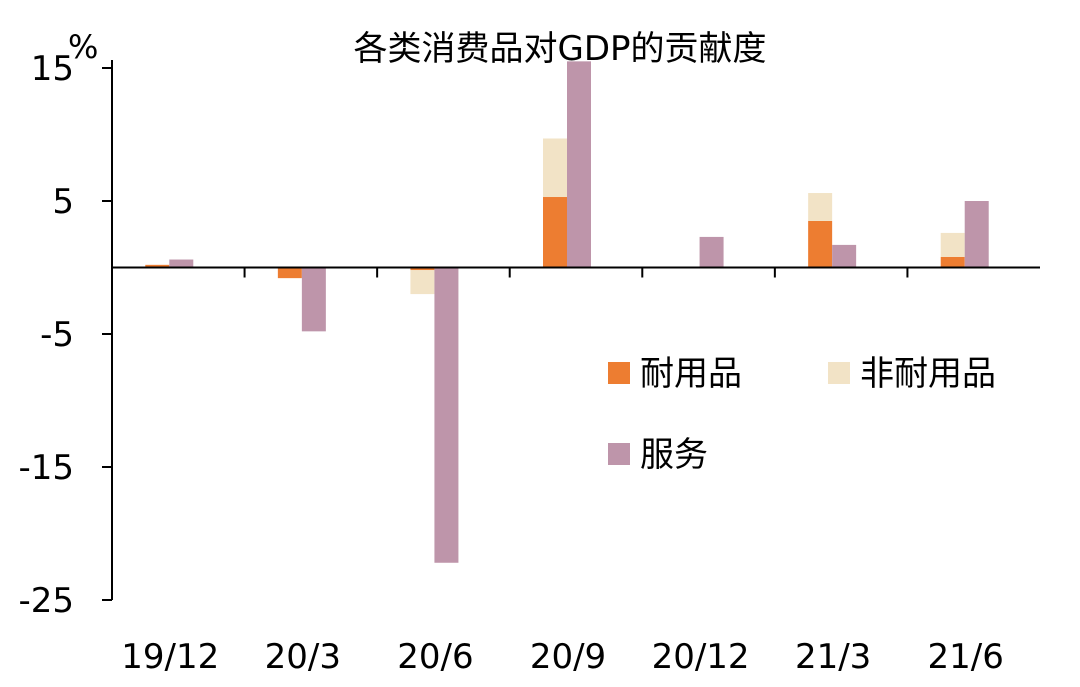  What do you see at coordinates (928, 374) in the screenshot?
I see `legend-label: 非耐用品` at bounding box center [928, 374].